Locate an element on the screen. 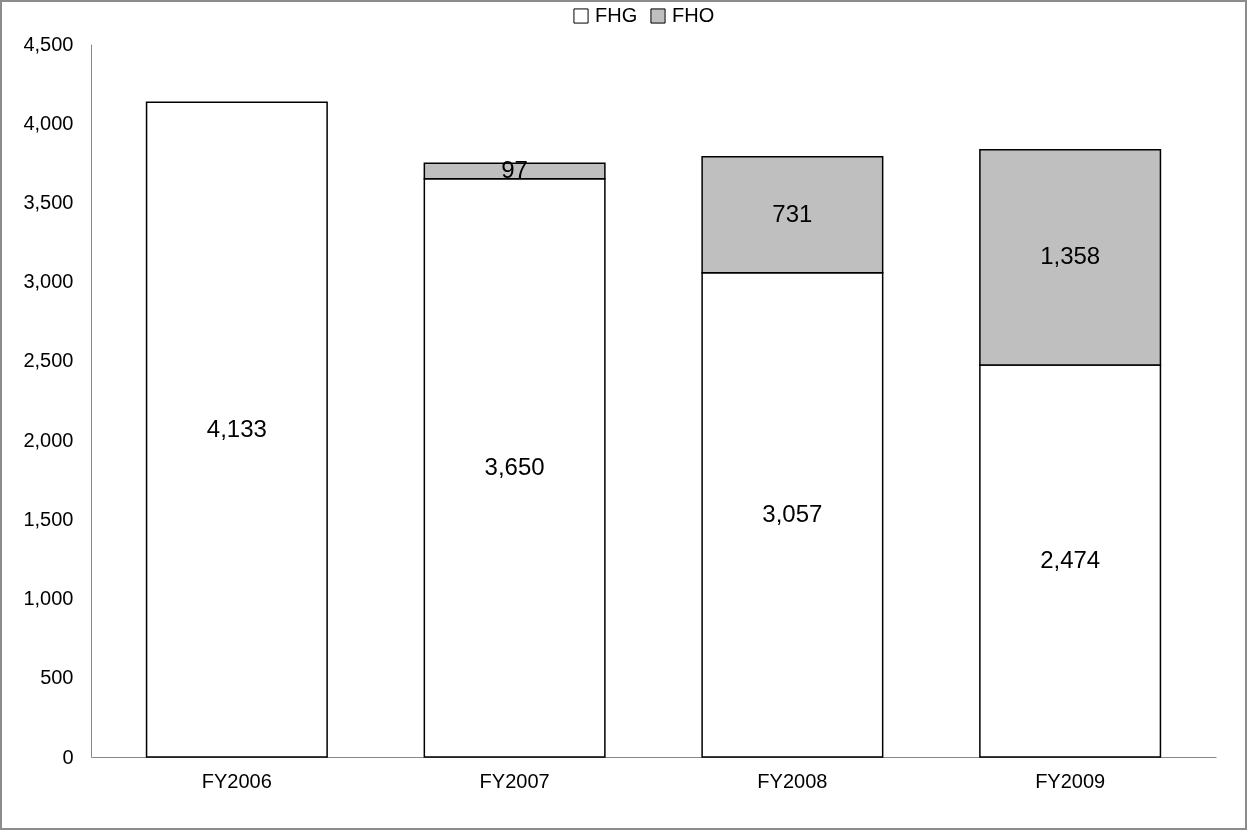 The width and height of the screenshot is (1247, 830). y-tick-label: 3,500 is located at coordinates (48, 201).